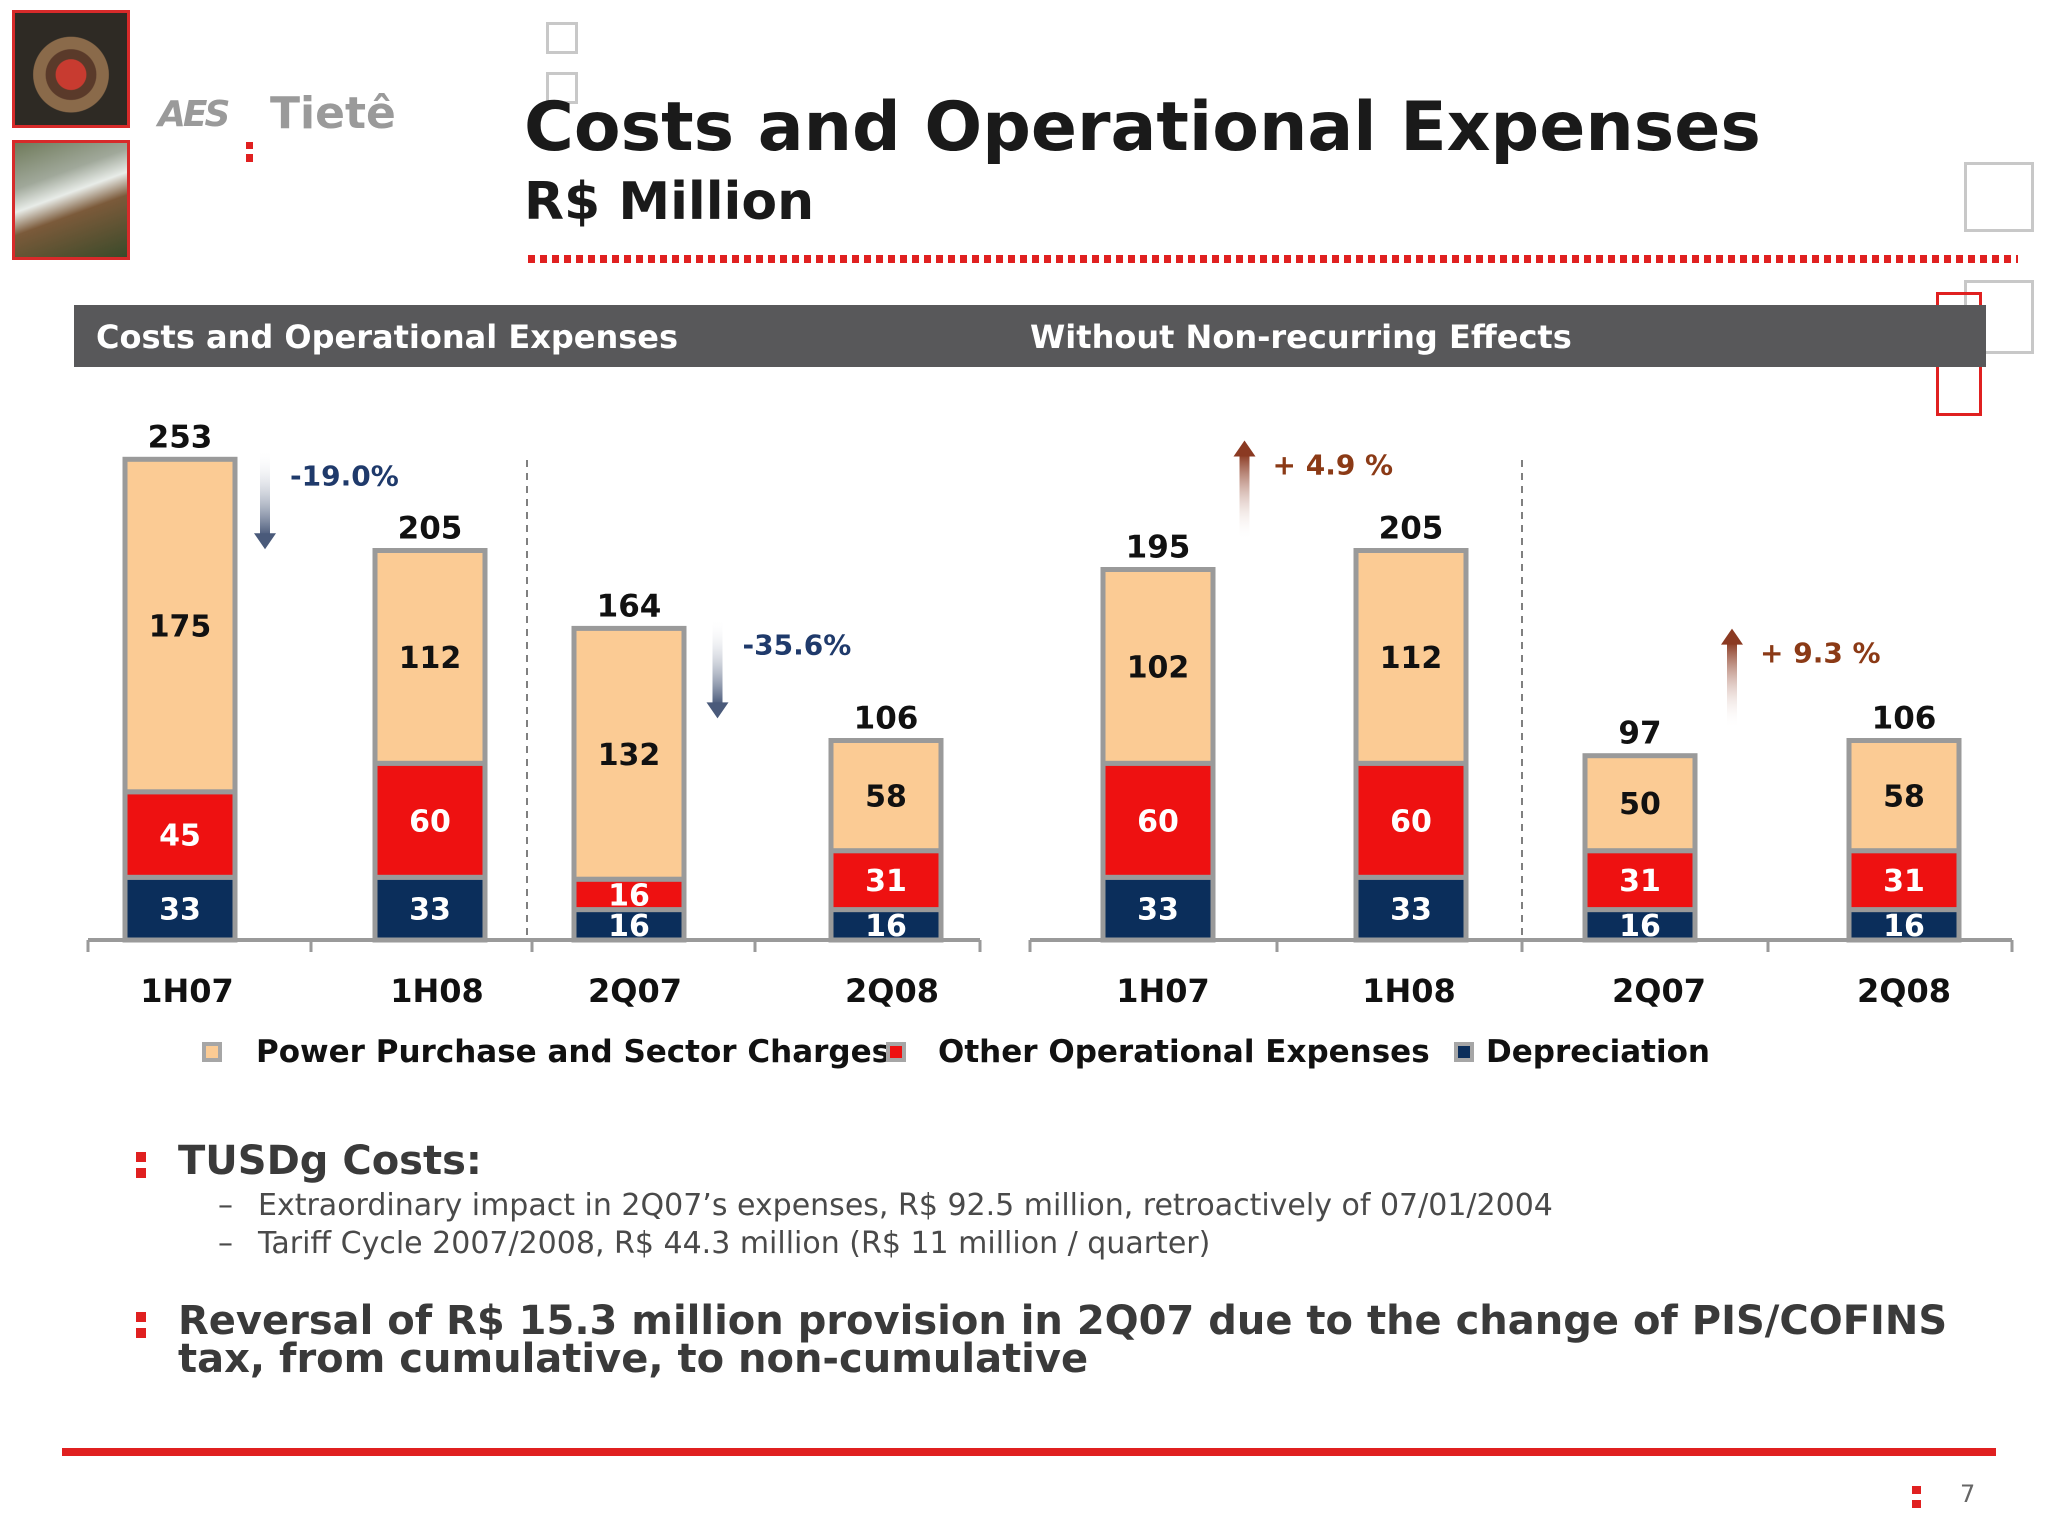 The width and height of the screenshot is (2048, 1537). I want to click on bar-value-label: 50, so click(1640, 804).